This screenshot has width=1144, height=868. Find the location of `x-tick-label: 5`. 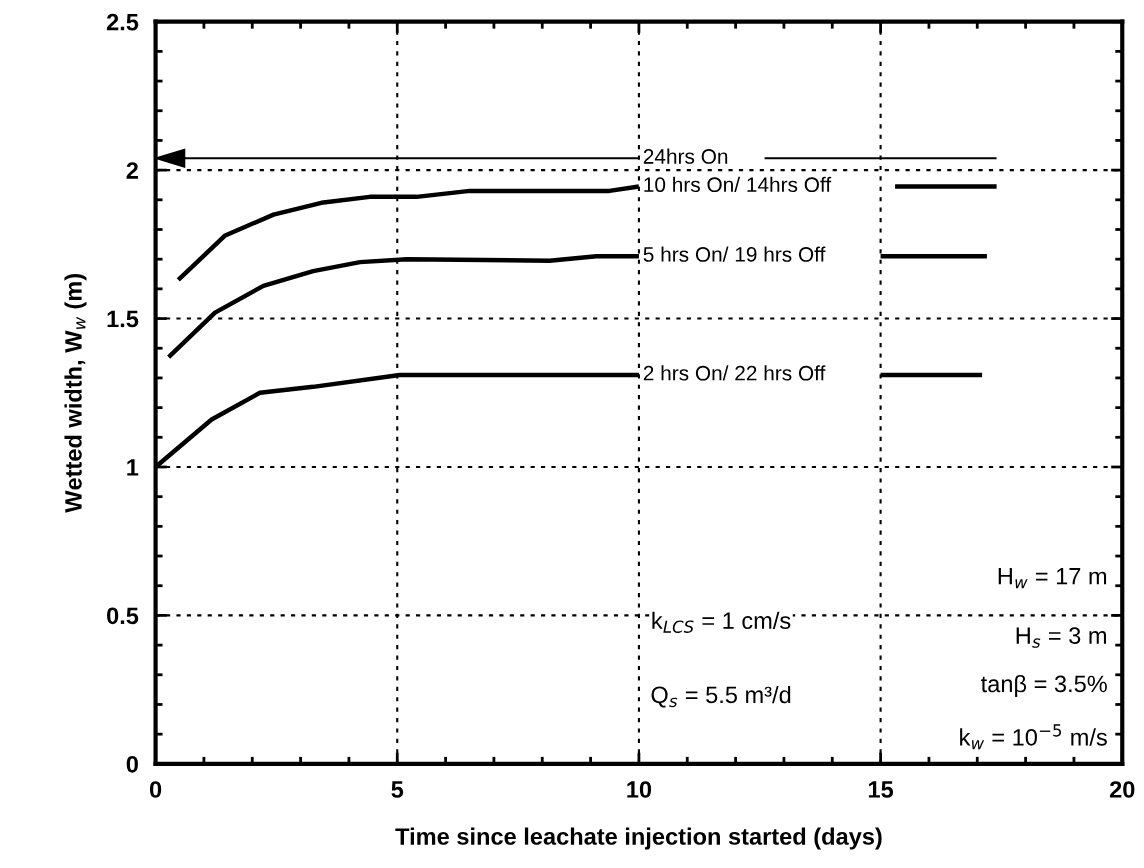

x-tick-label: 5 is located at coordinates (397, 789).